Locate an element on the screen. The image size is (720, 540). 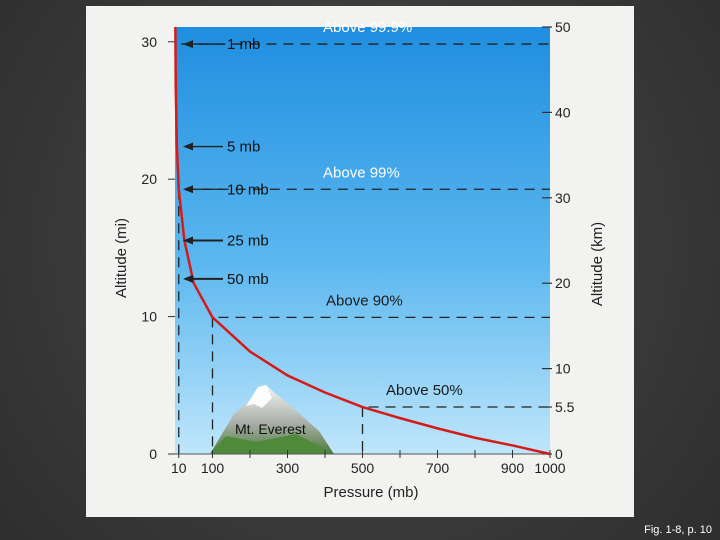
annotation-label: Above 50% is located at coordinates (424, 390).